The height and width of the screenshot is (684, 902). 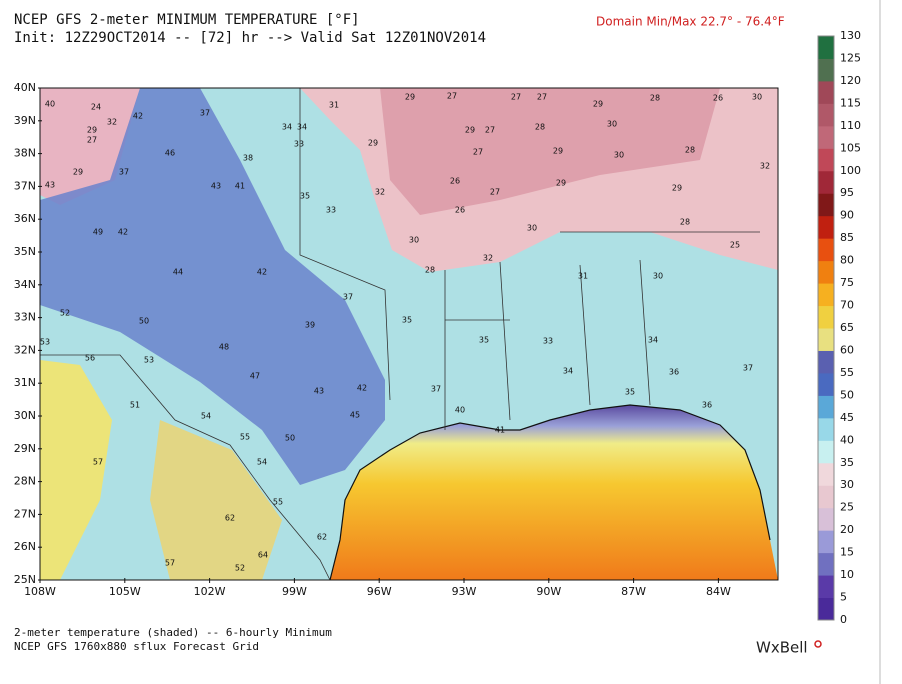 What do you see at coordinates (263, 555) in the screenshot?
I see `station-value: 64` at bounding box center [263, 555].